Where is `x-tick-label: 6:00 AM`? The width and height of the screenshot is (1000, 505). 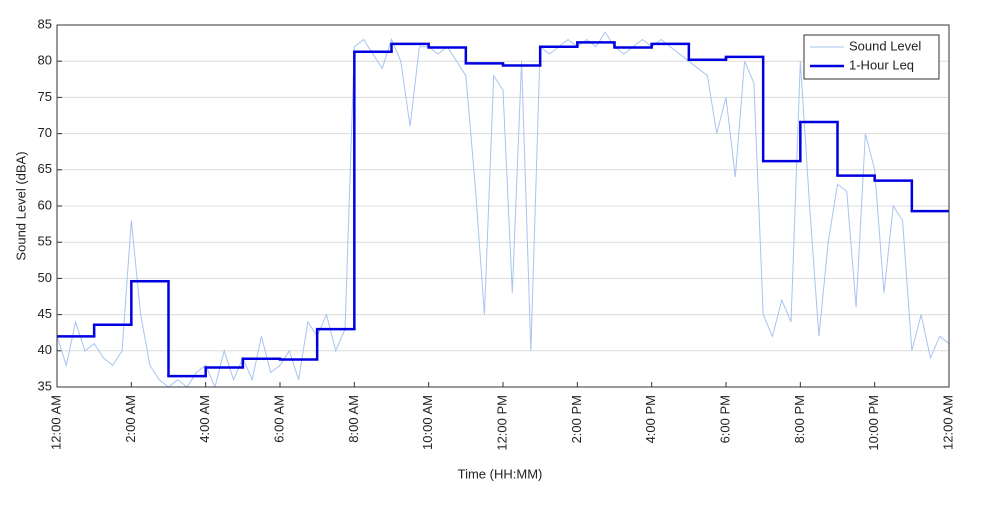 x-tick-label: 6:00 AM is located at coordinates (278, 419).